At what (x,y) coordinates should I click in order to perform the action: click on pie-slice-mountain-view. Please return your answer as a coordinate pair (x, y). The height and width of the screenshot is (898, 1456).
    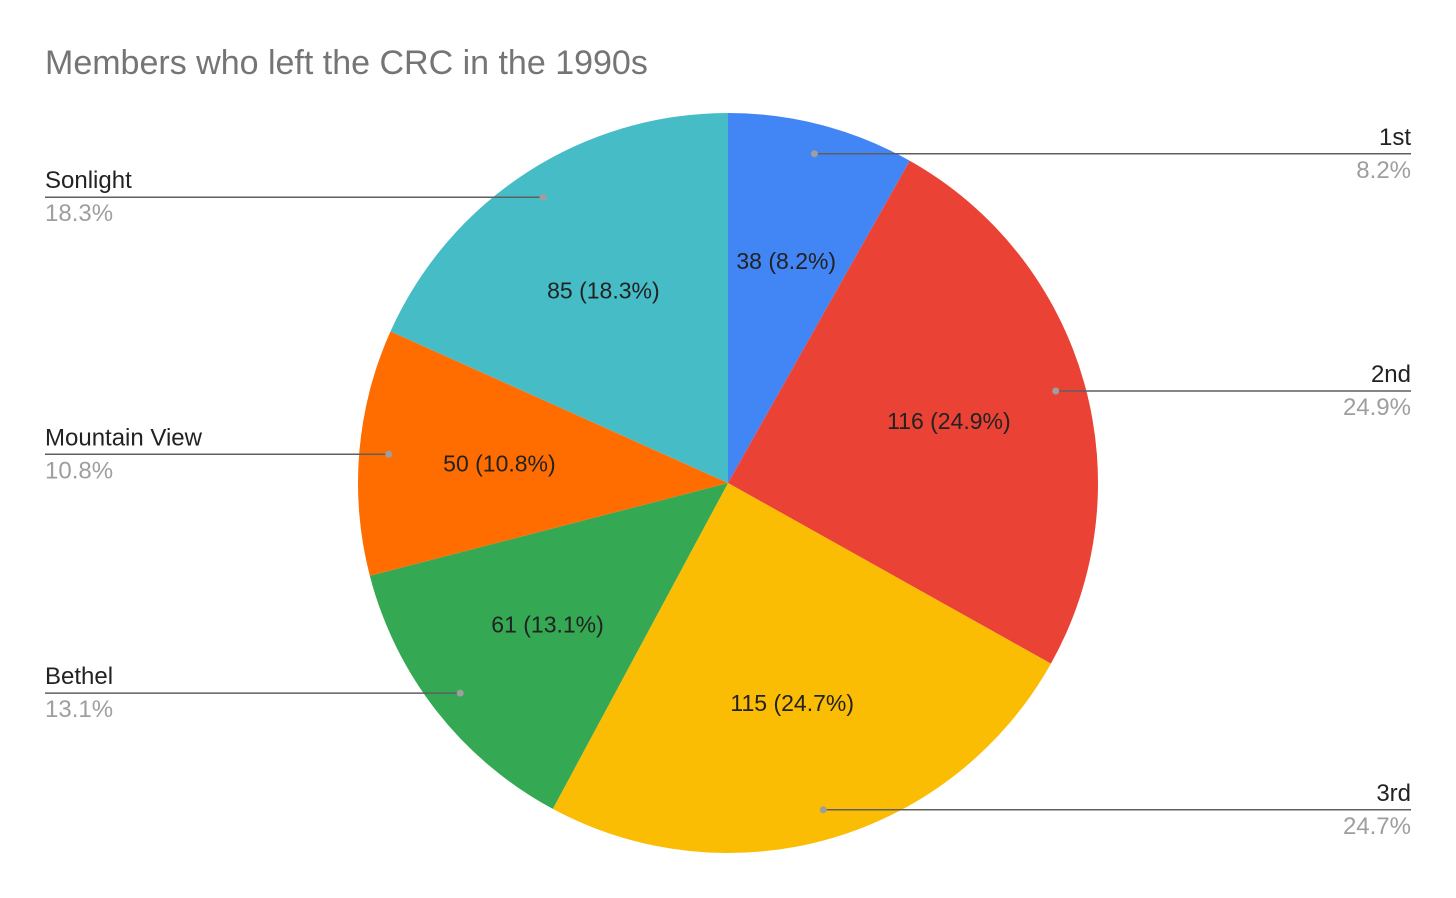
    Looking at the image, I should click on (543, 453).